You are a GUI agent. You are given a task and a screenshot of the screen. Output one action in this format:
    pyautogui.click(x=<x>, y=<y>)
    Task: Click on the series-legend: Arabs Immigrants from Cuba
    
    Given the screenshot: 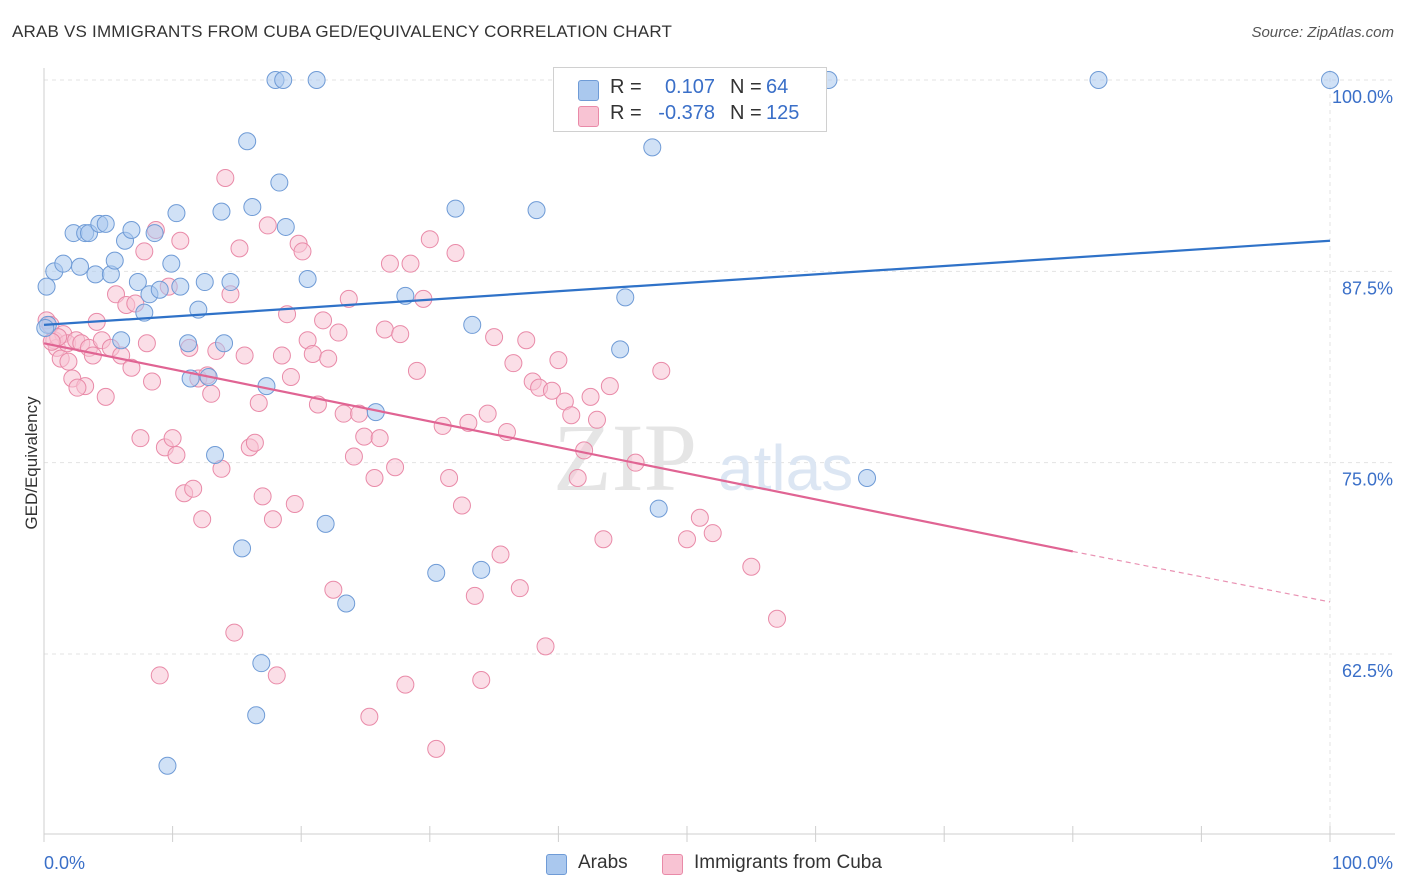 What is the action you would take?
    pyautogui.click(x=703, y=866)
    